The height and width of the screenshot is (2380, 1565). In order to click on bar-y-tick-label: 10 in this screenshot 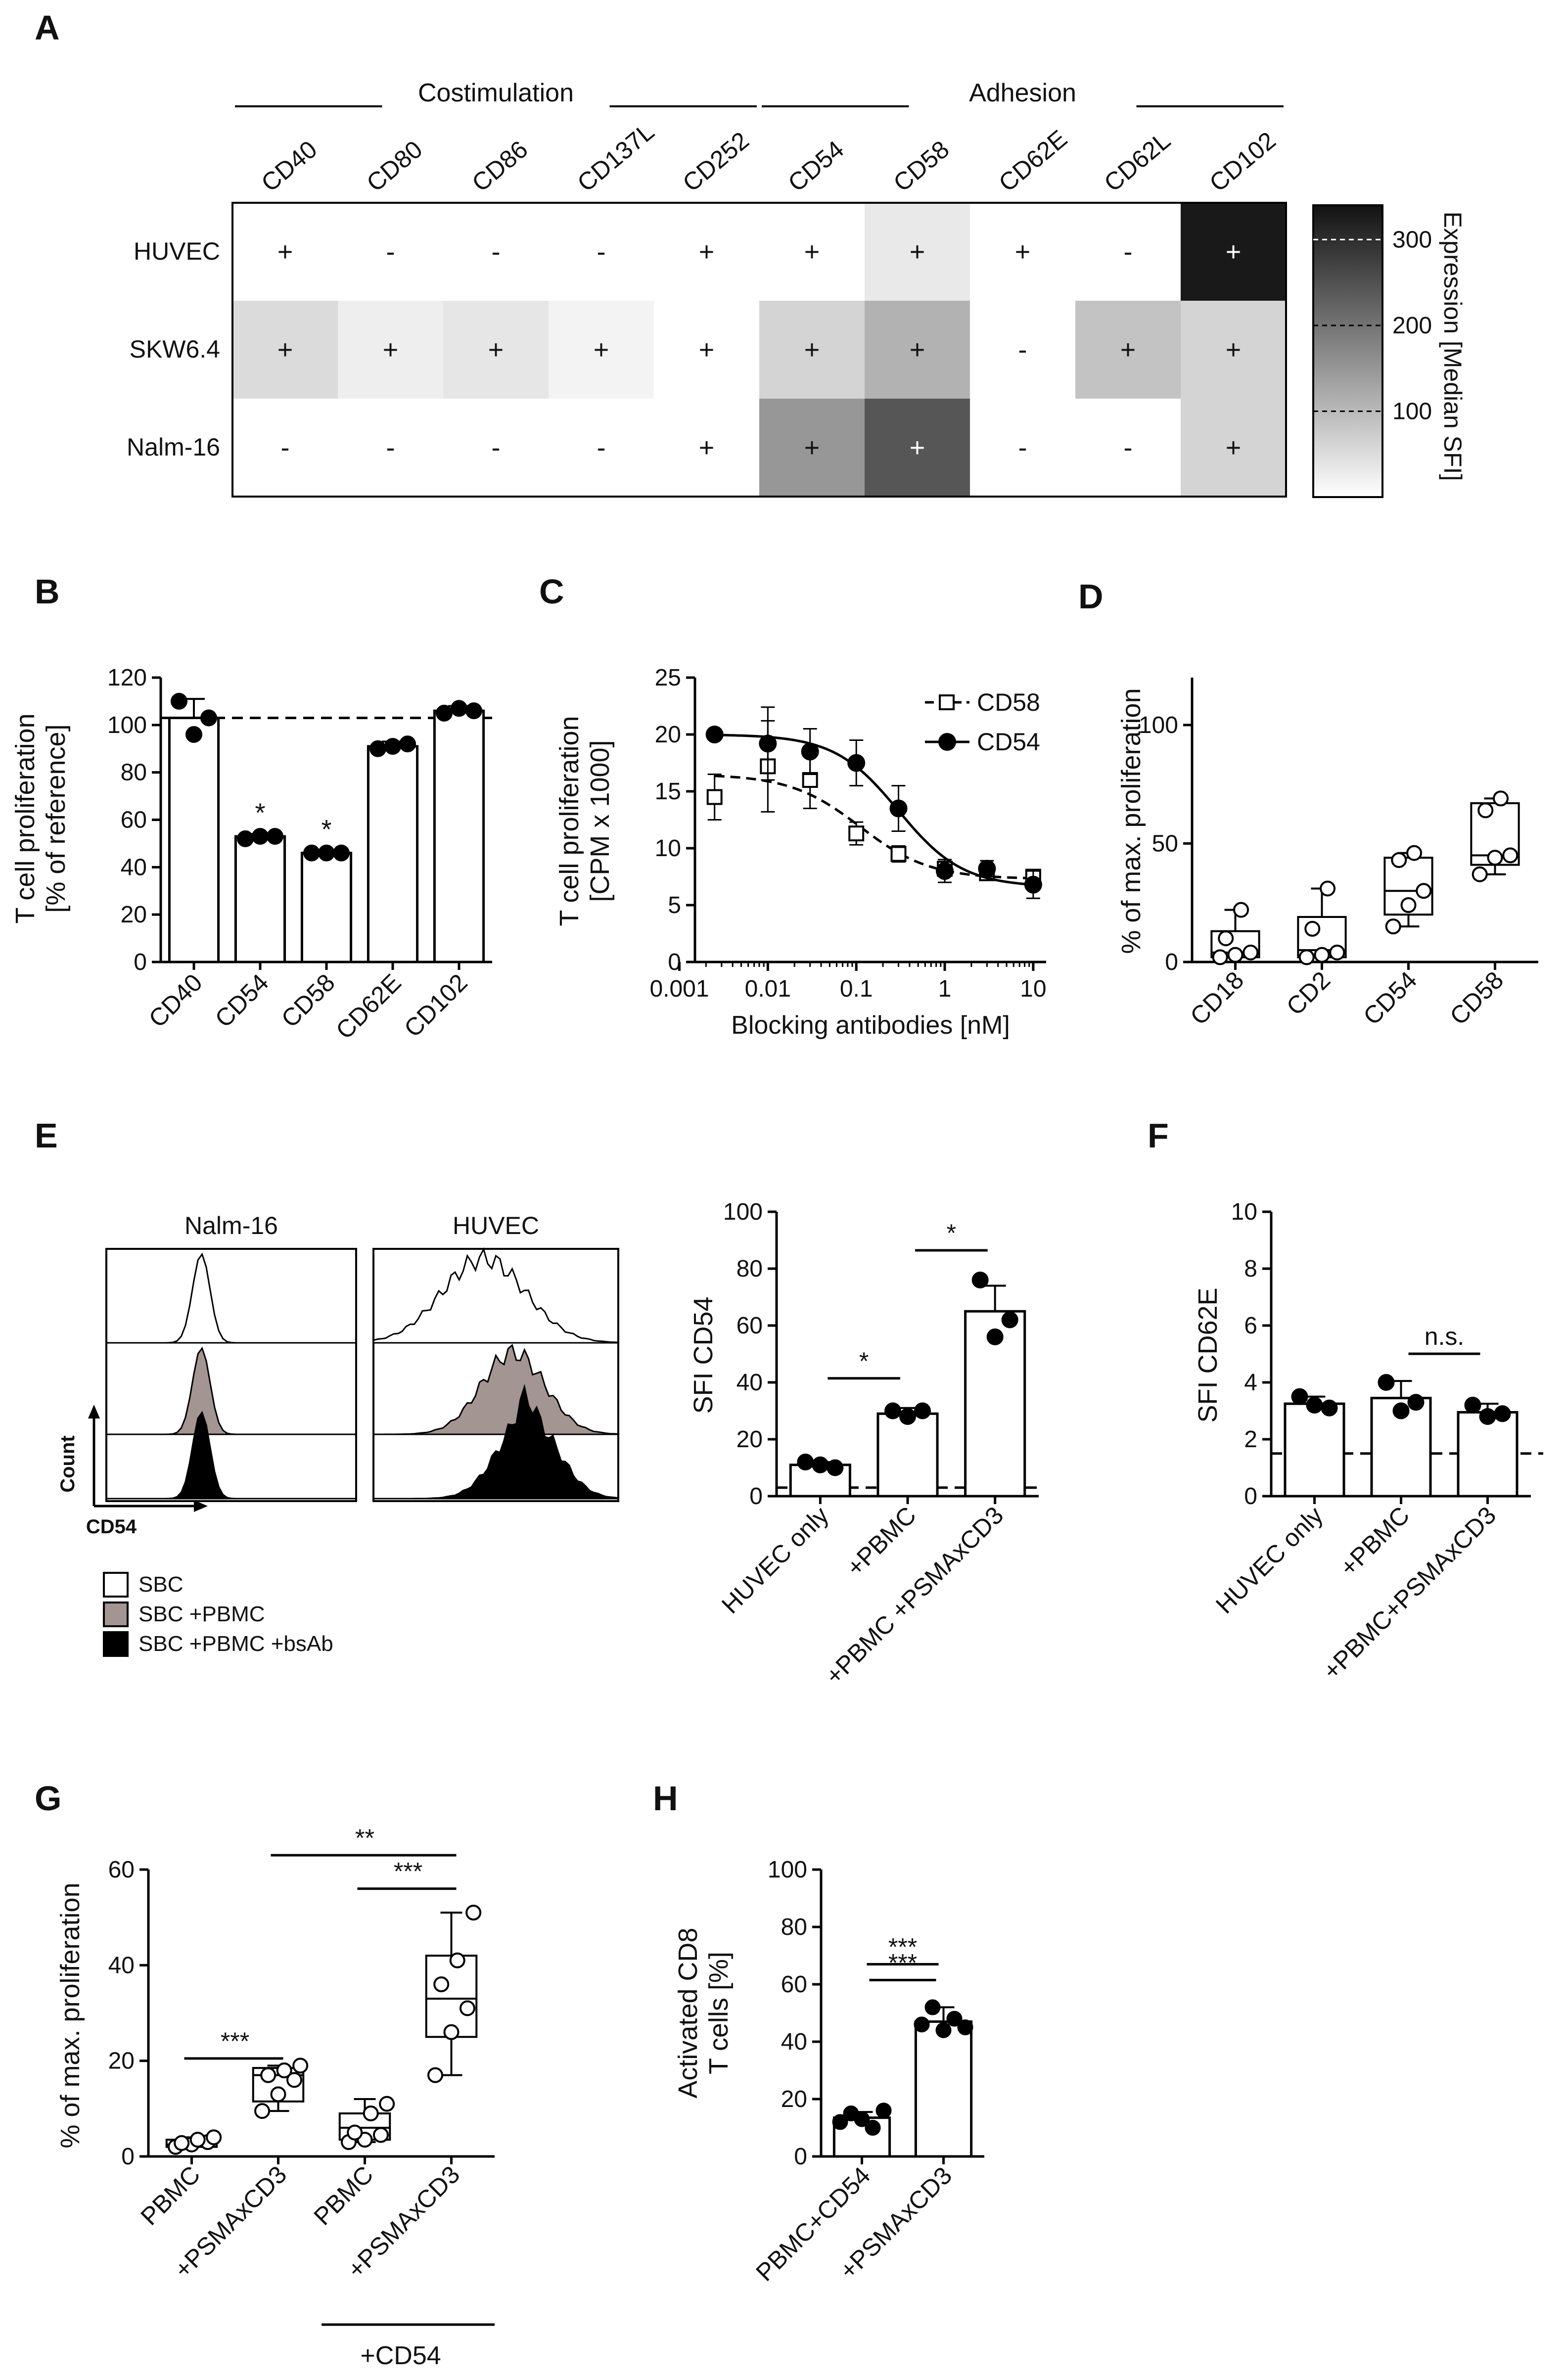, I will do `click(1244, 1212)`.